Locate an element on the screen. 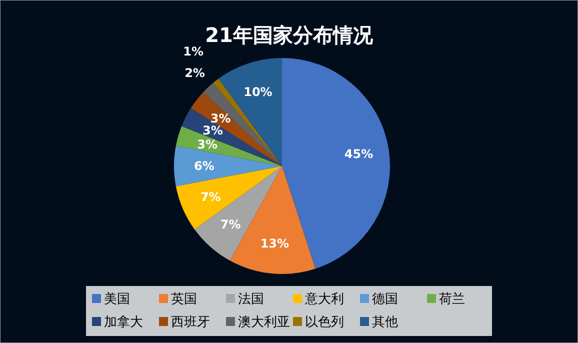 The width and height of the screenshot is (578, 343). legend-label: 意大利 is located at coordinates (324, 299).